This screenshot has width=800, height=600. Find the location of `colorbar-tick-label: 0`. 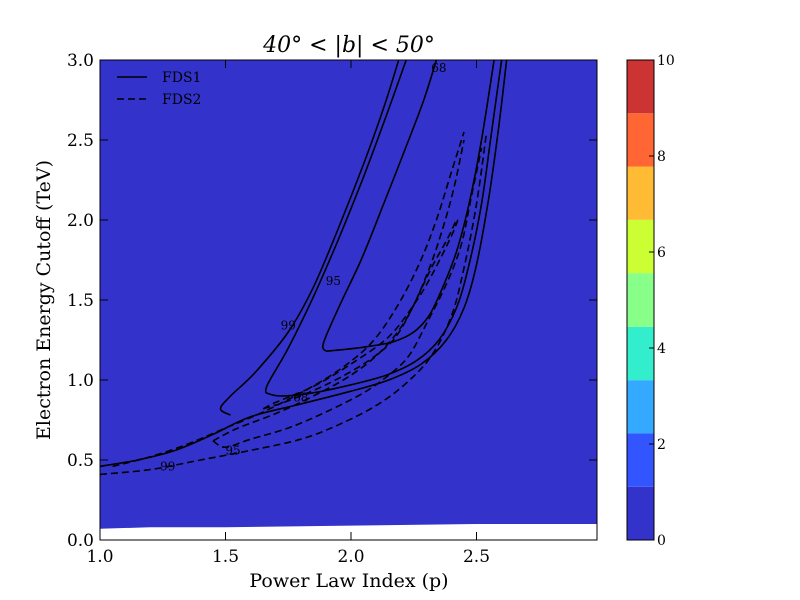

colorbar-tick-label: 0 is located at coordinates (661, 541).